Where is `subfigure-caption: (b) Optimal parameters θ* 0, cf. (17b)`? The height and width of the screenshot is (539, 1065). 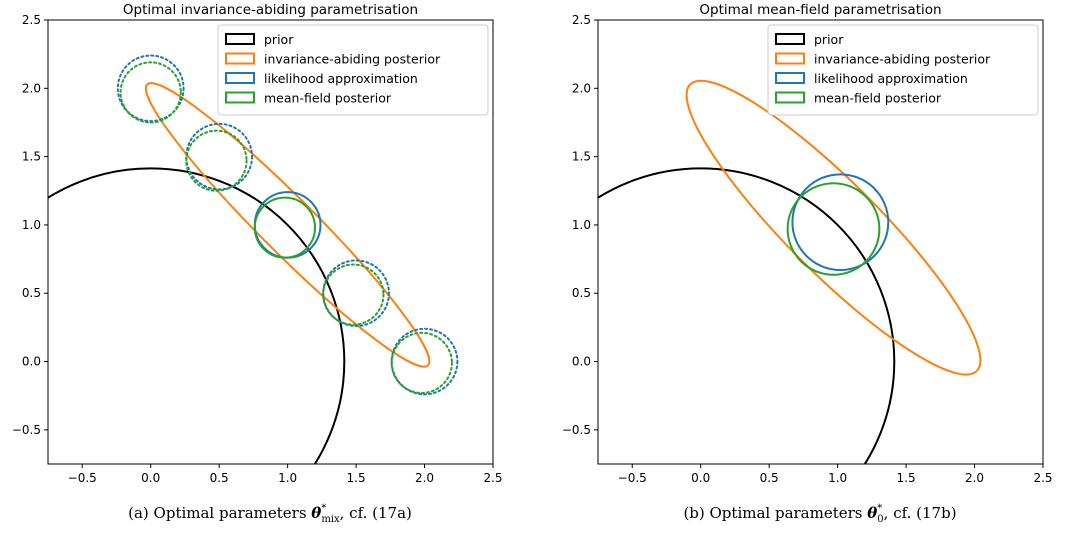
subfigure-caption: (b) Optimal parameters θ* 0, cf. (17b) is located at coordinates (819, 514).